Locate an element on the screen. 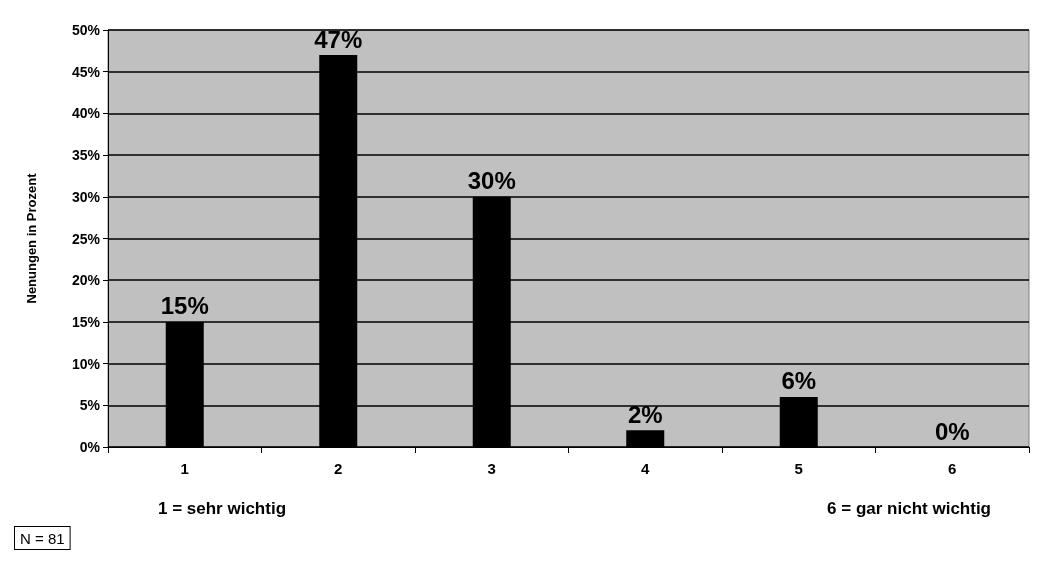 The height and width of the screenshot is (569, 1039). text: N = 81 is located at coordinates (42, 538).